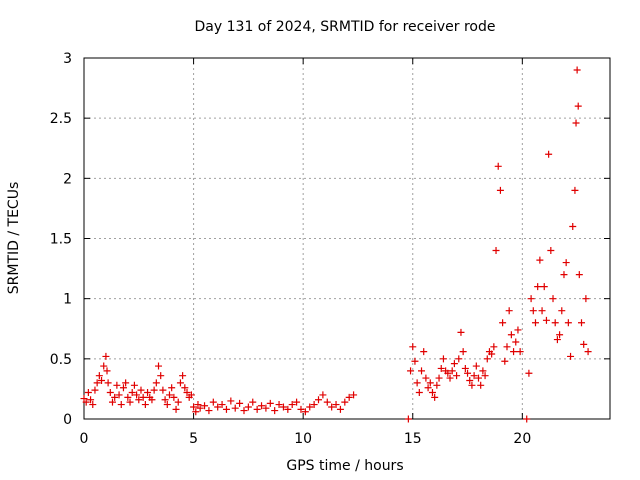 This screenshot has width=640, height=480. Describe the element at coordinates (303, 439) in the screenshot. I see `x-tick-label: 10` at that location.